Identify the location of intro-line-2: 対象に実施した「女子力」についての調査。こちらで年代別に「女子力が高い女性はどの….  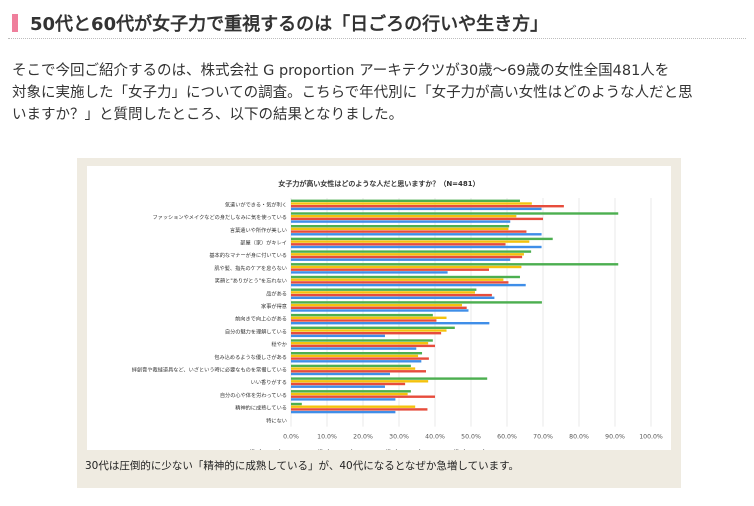
(352, 93).